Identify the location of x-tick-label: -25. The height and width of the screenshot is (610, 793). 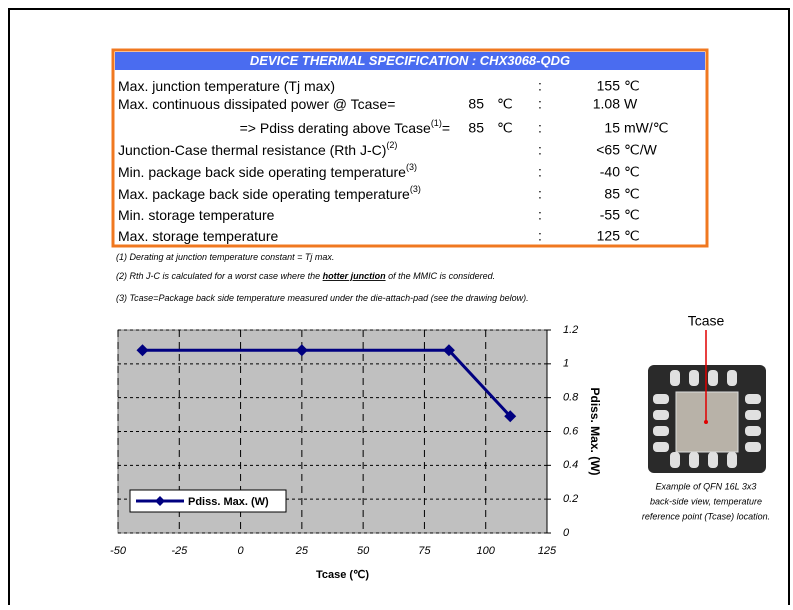
(179, 551).